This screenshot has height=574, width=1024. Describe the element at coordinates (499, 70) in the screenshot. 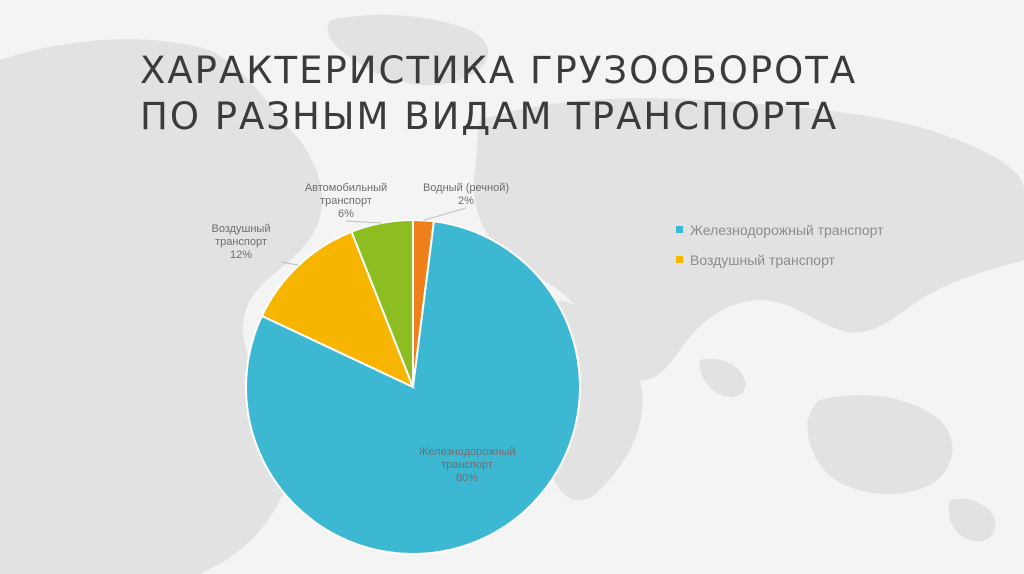

I see `slide-title-line-1: ХАРАКТЕРИСТИКА ГРУЗООБОРОТА` at that location.